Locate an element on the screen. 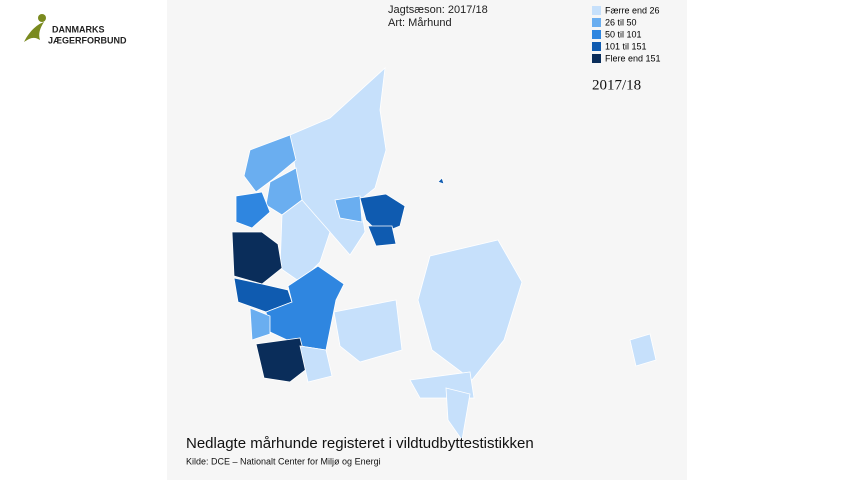  year-label: 2017/18 is located at coordinates (616, 85).